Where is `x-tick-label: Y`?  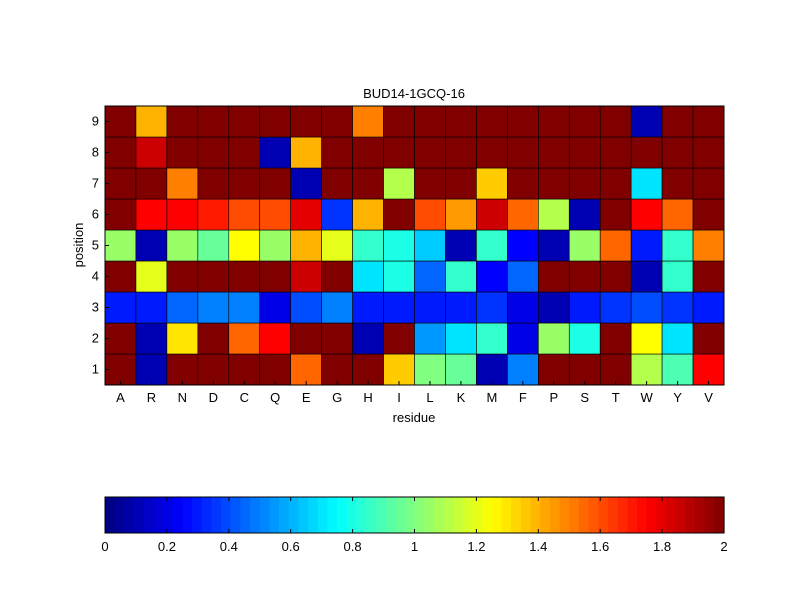
x-tick-label: Y is located at coordinates (677, 397).